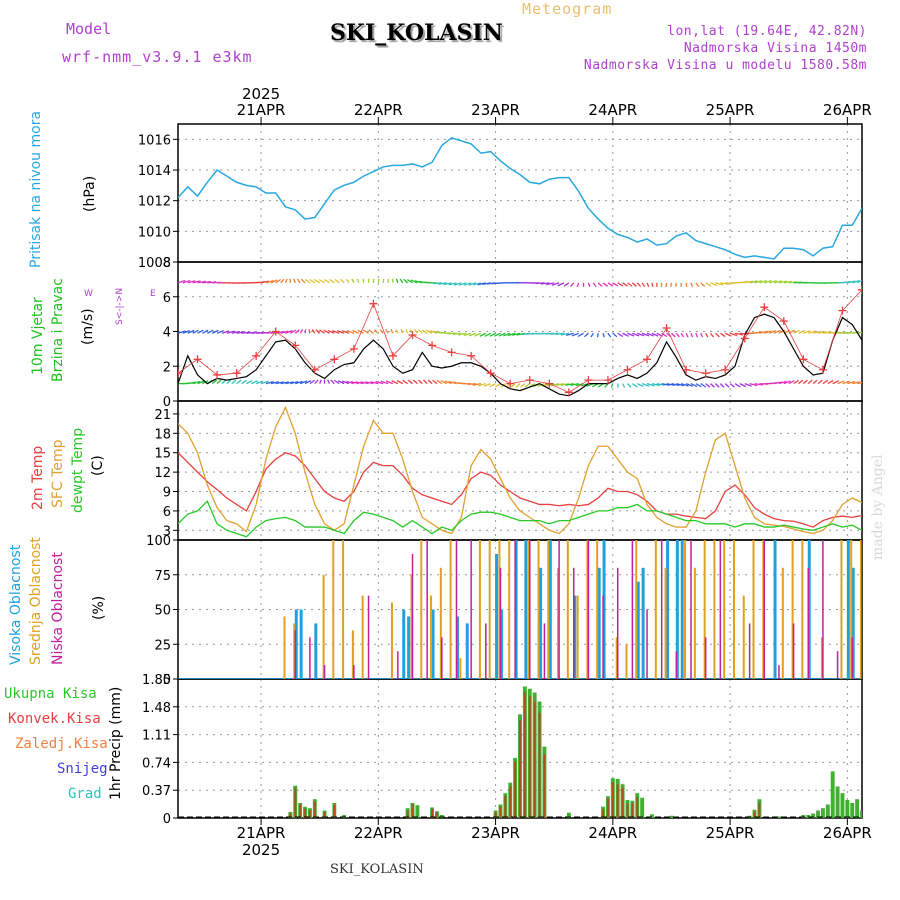  What do you see at coordinates (778, 817) in the screenshot?
I see `precip-total-bar` at bounding box center [778, 817].